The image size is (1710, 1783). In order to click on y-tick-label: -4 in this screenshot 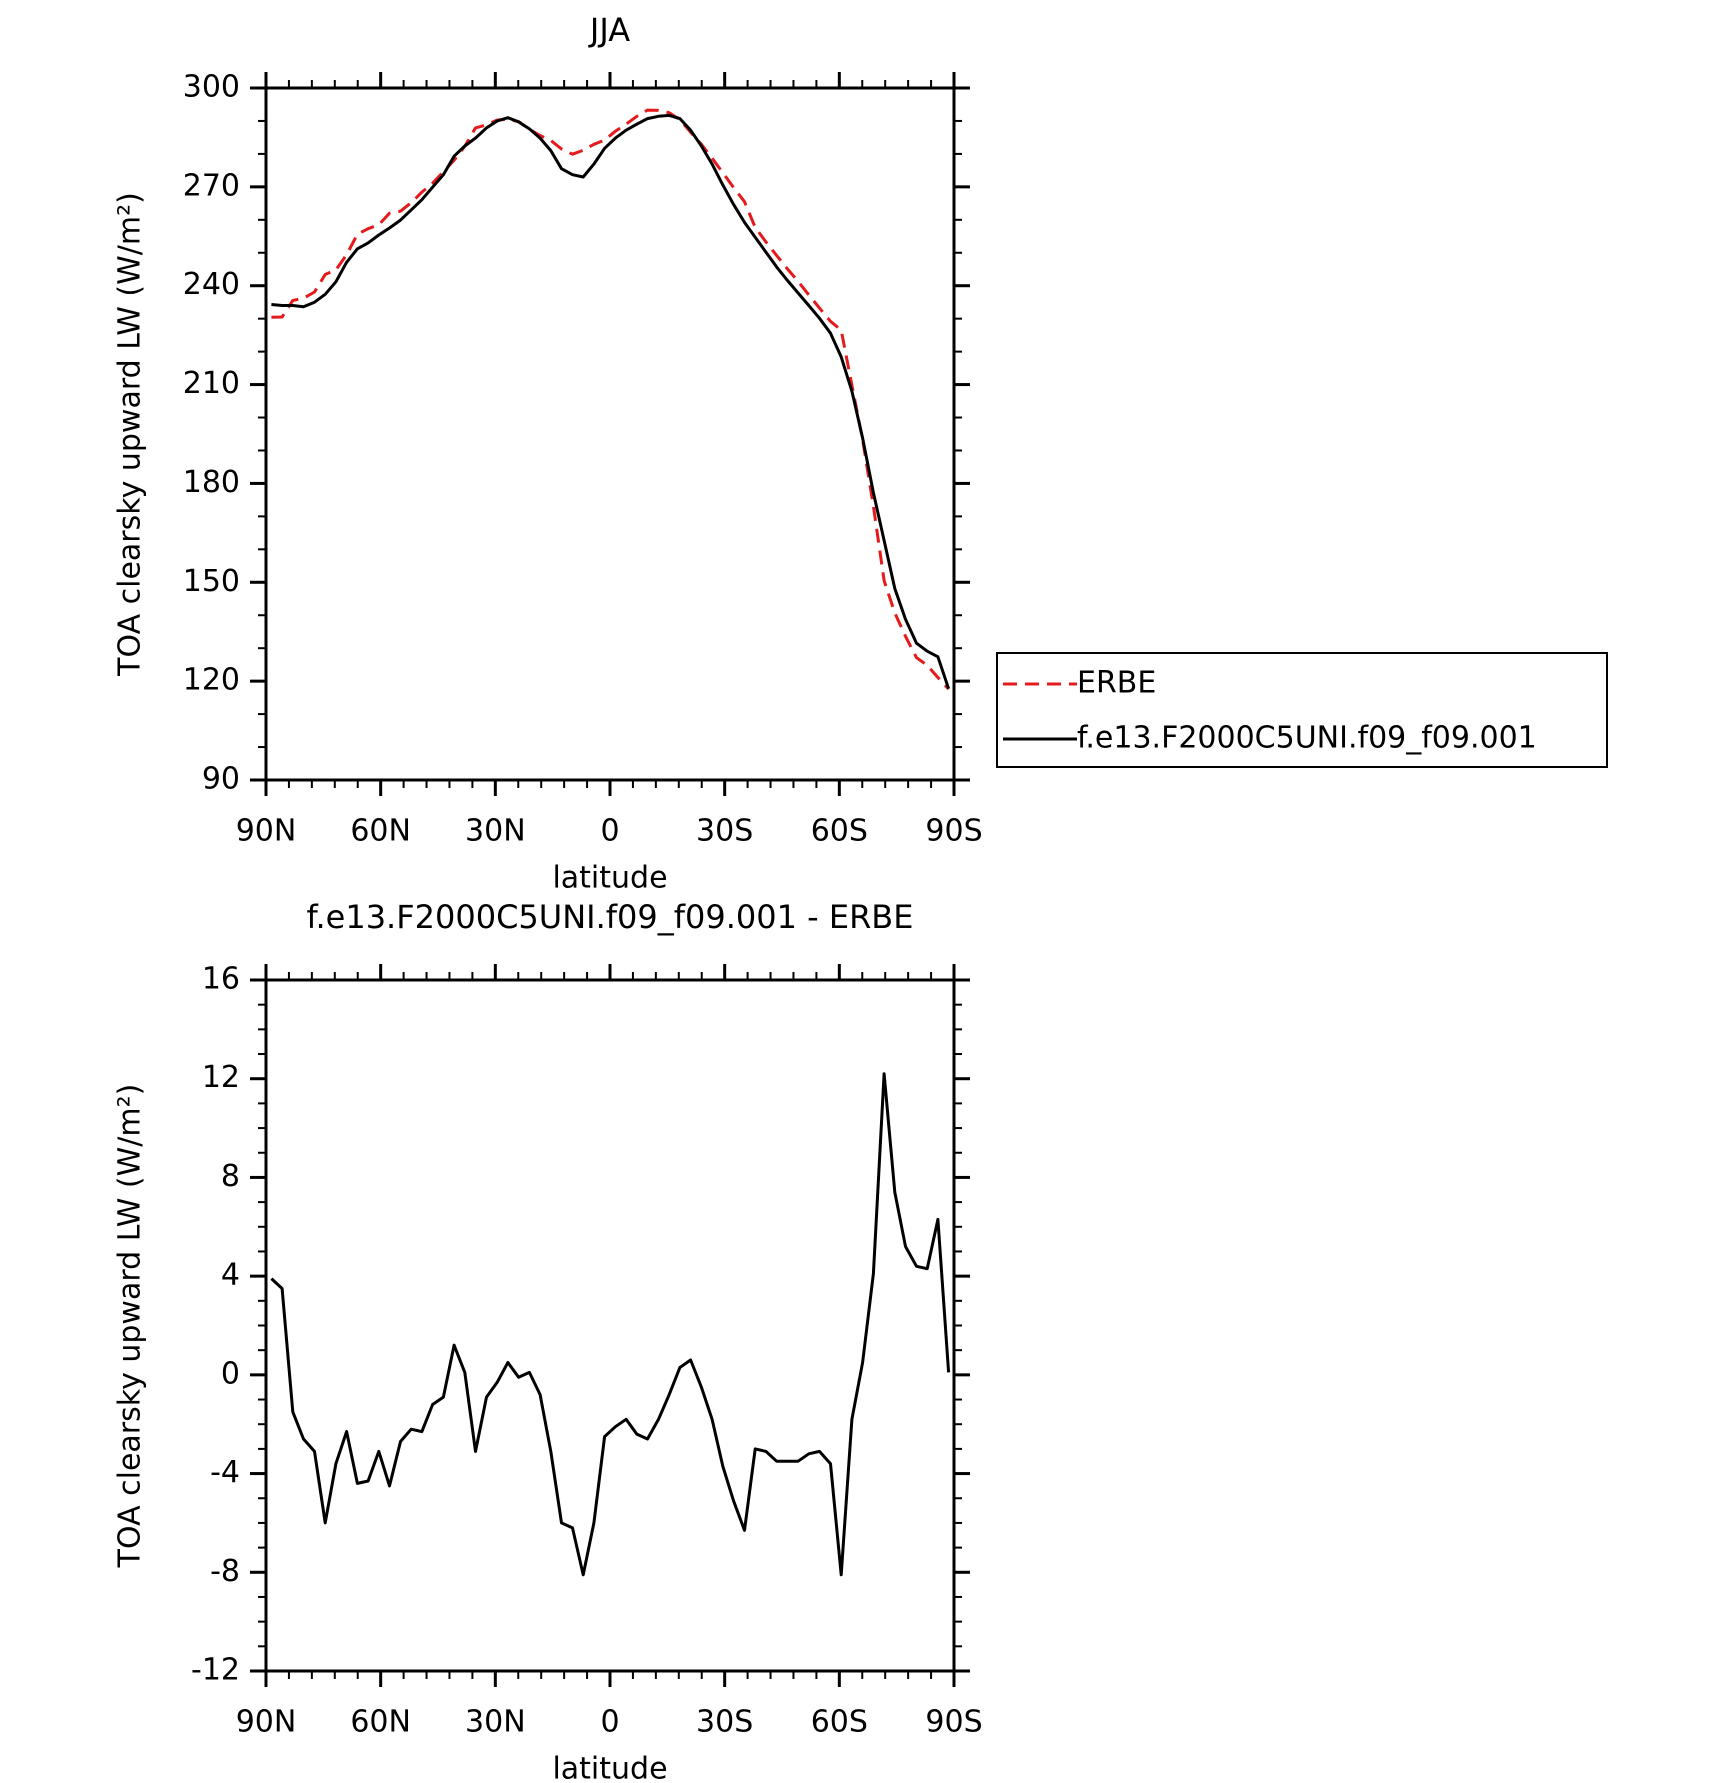, I will do `click(225, 1472)`.